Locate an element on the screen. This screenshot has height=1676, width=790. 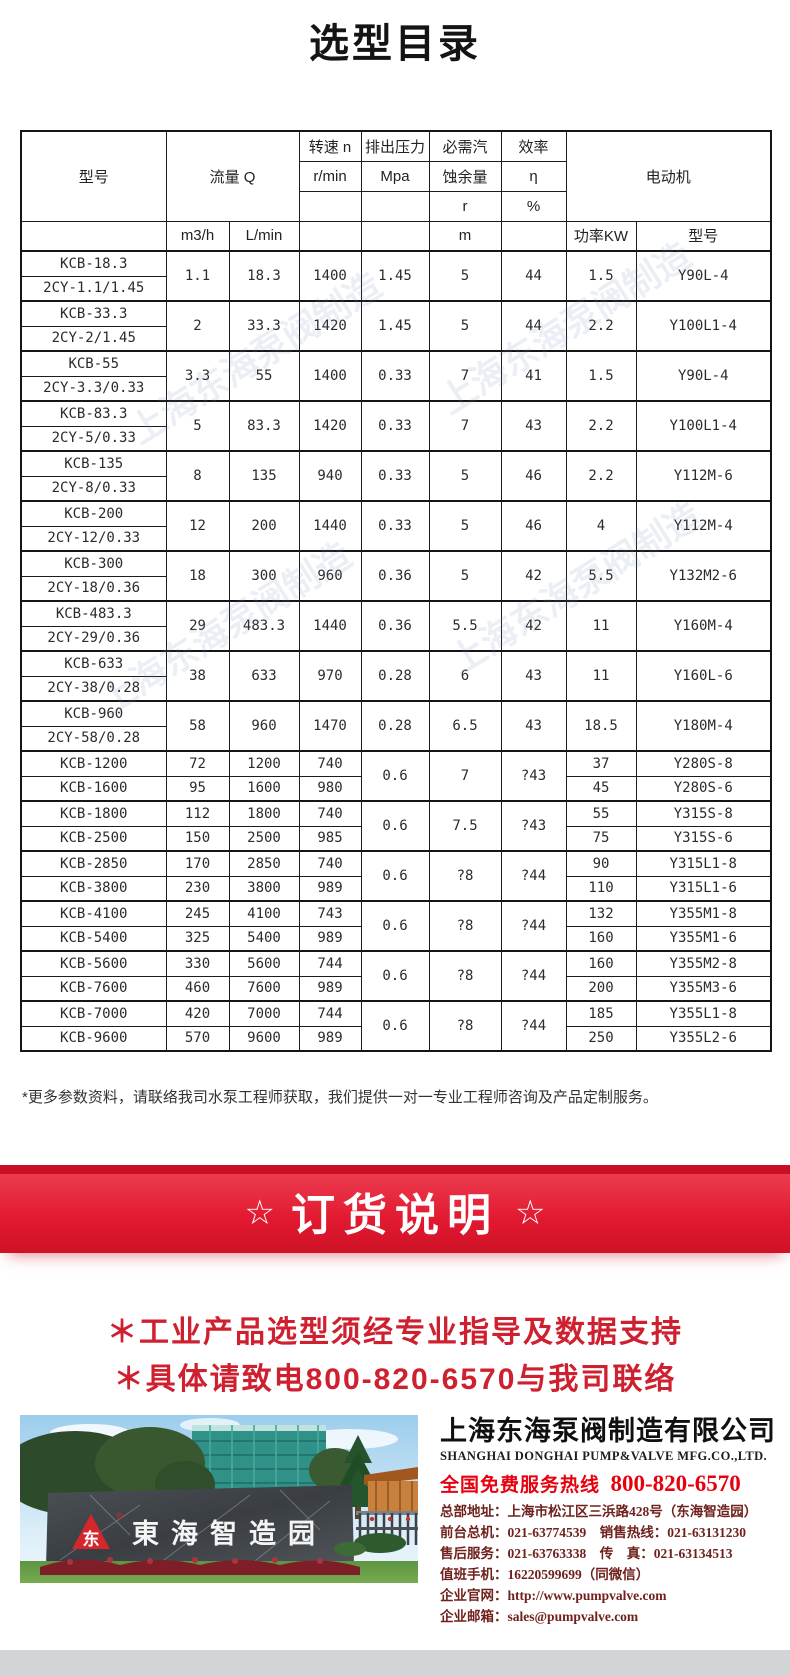
cell is located at coordinates (395, 206).